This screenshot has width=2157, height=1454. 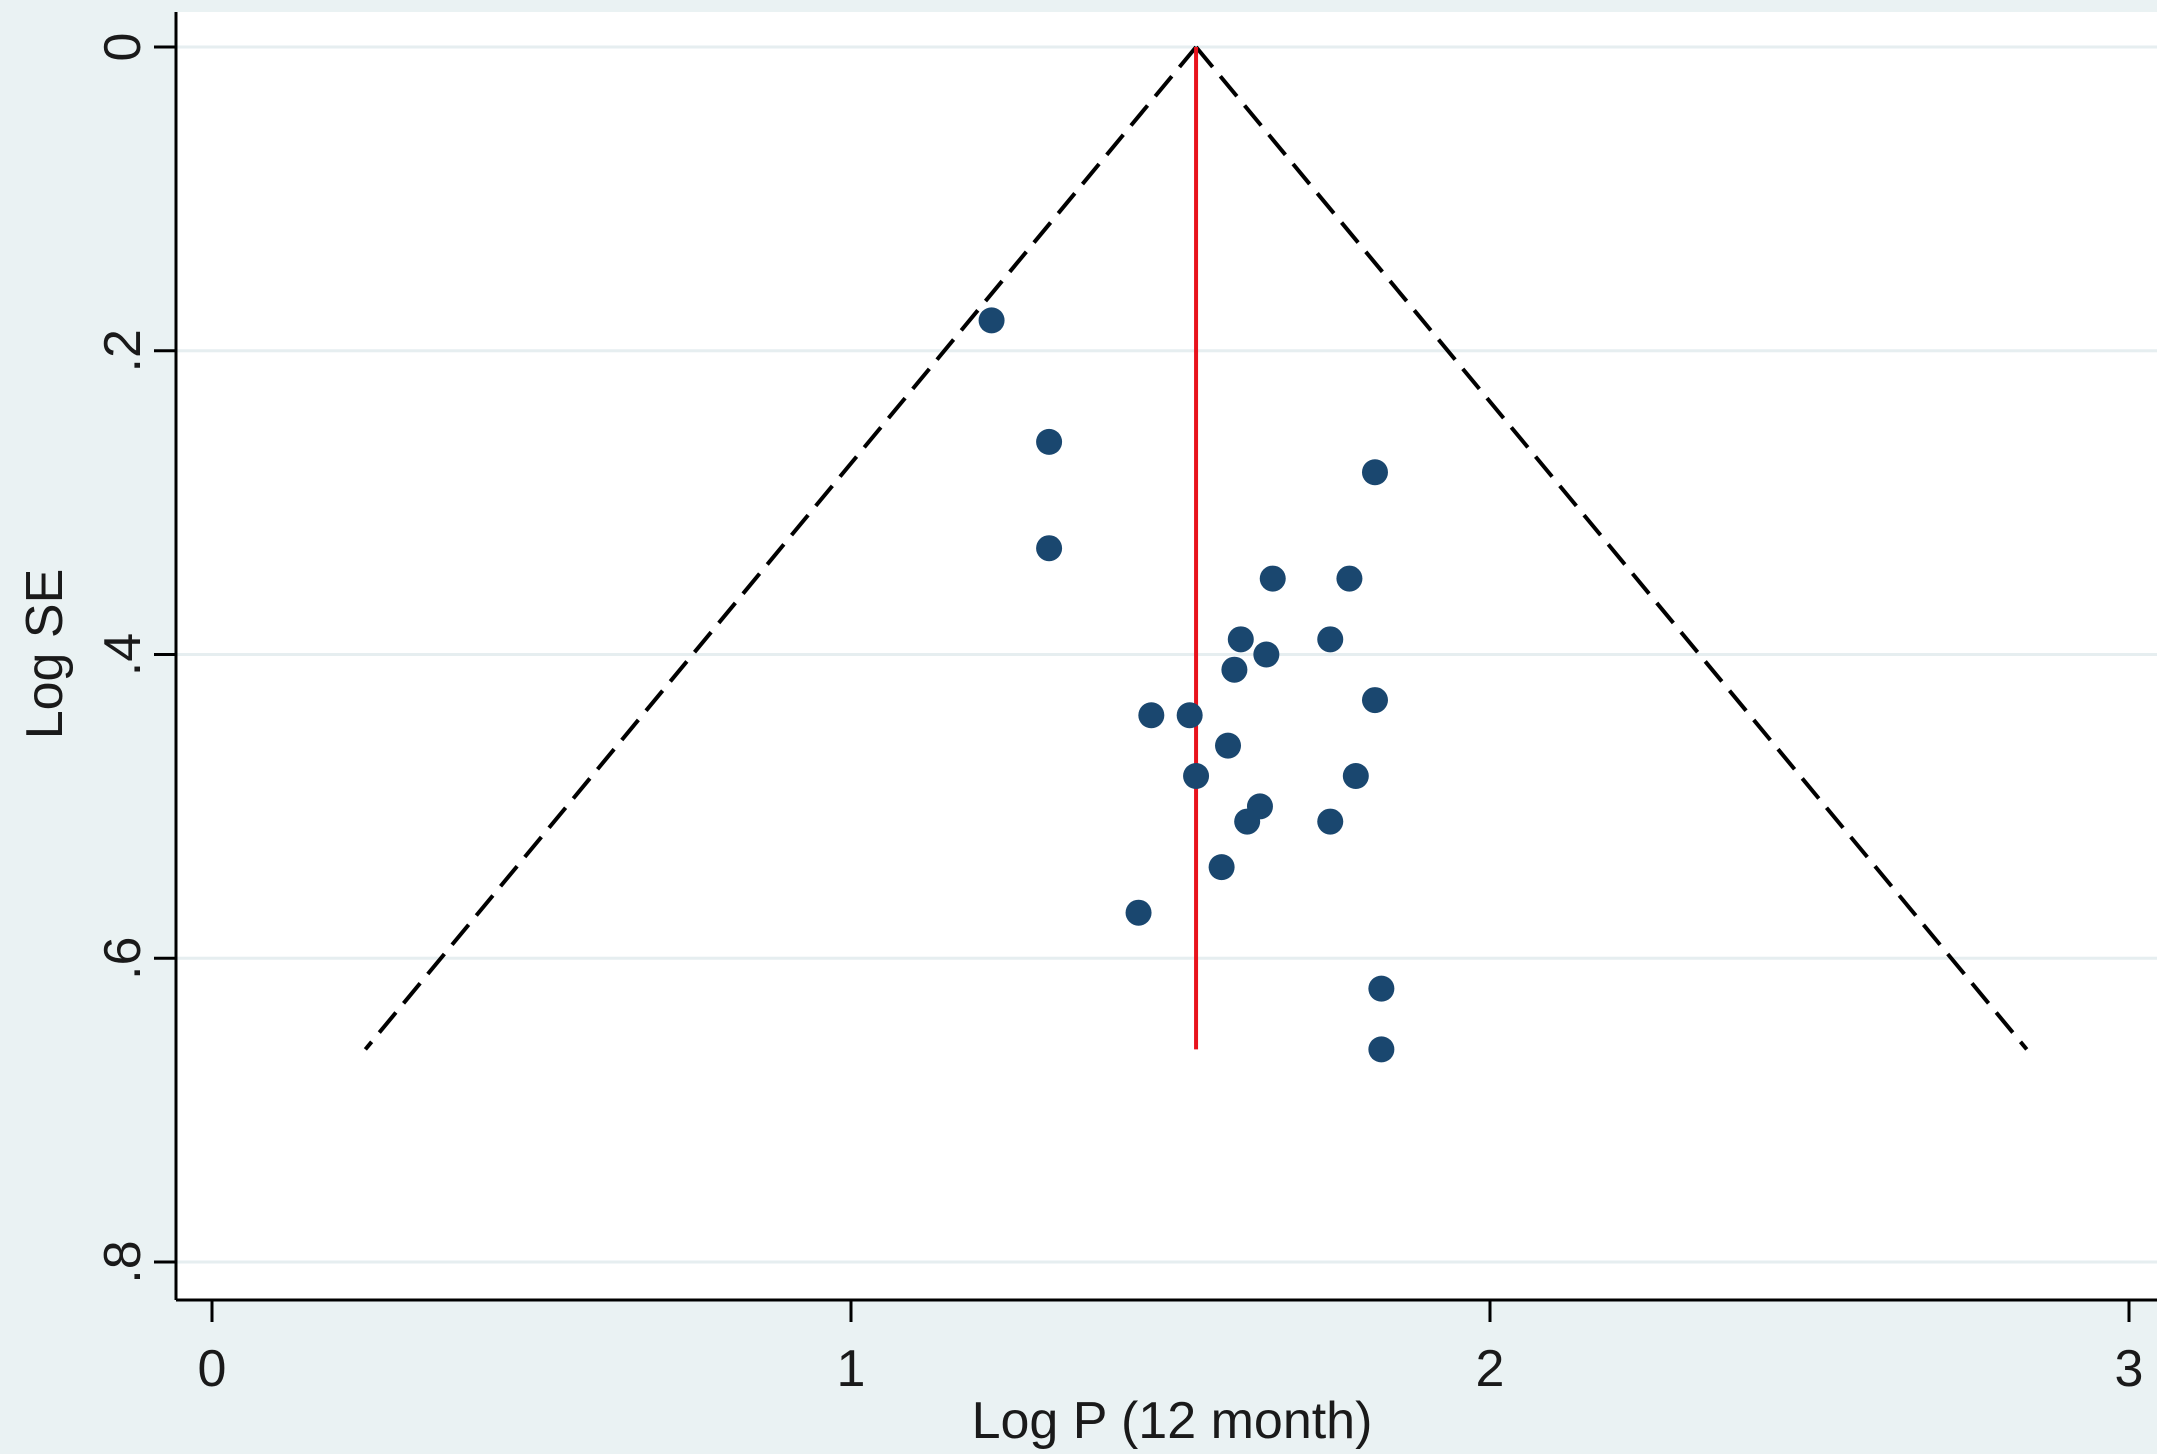 What do you see at coordinates (1186, 685) in the screenshot?
I see `data-points` at bounding box center [1186, 685].